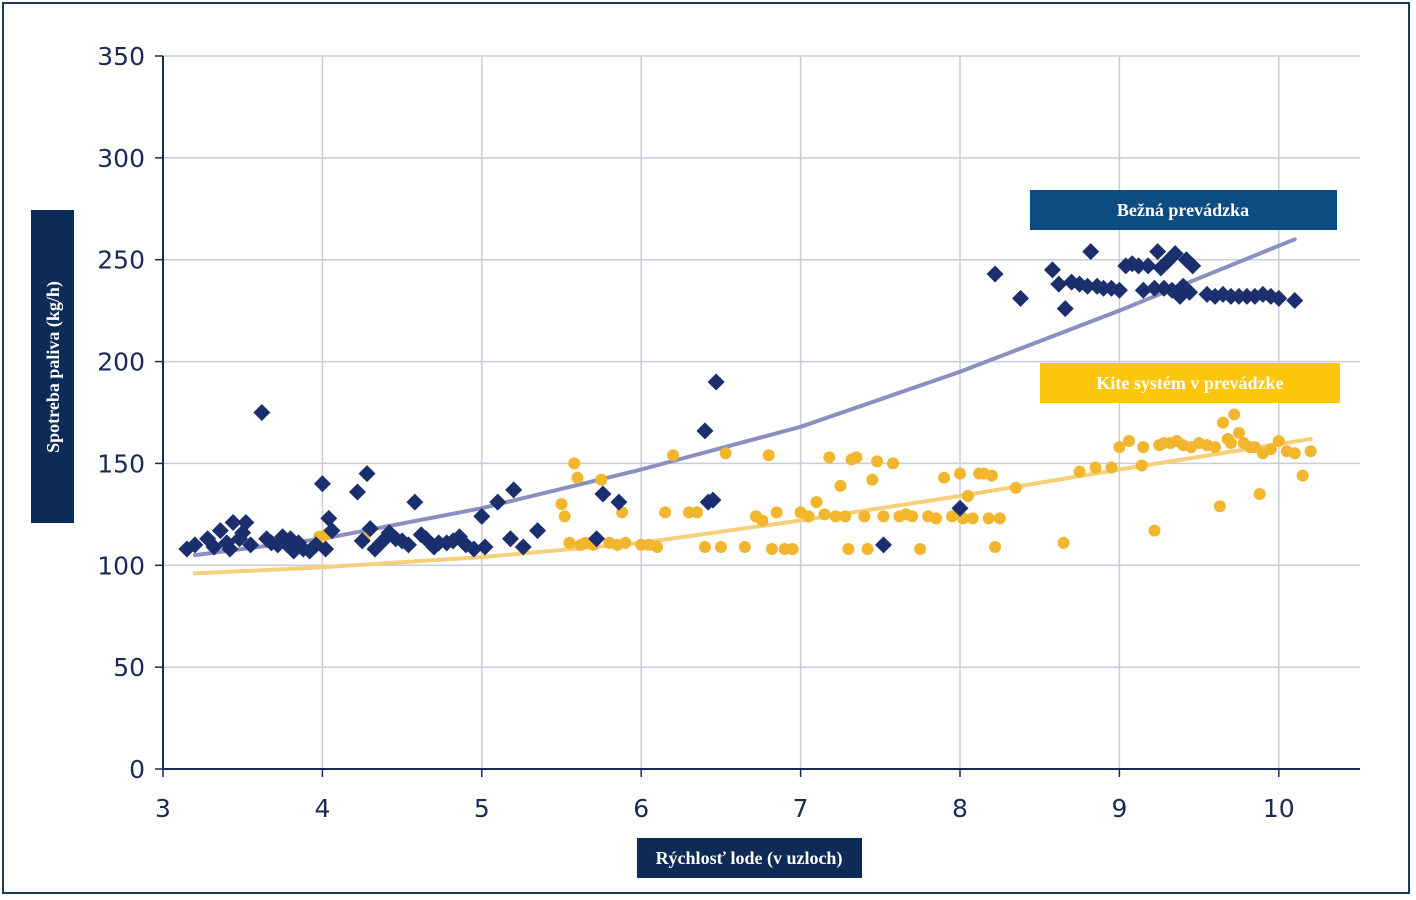  What do you see at coordinates (121, 158) in the screenshot?
I see `y-tick-label: 300` at bounding box center [121, 158].